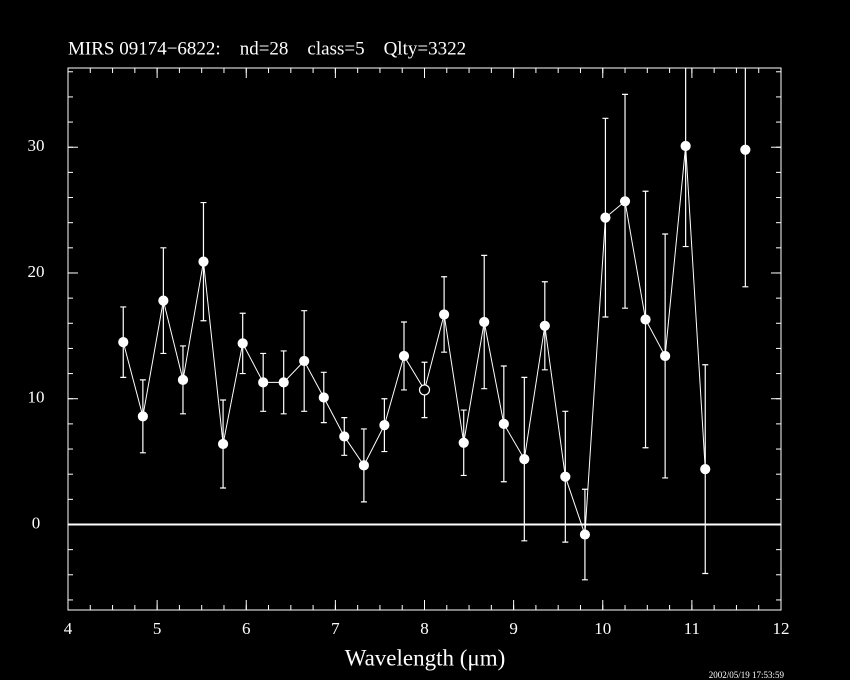 The height and width of the screenshot is (680, 850). Describe the element at coordinates (781, 628) in the screenshot. I see `x-tick-label: 12` at that location.